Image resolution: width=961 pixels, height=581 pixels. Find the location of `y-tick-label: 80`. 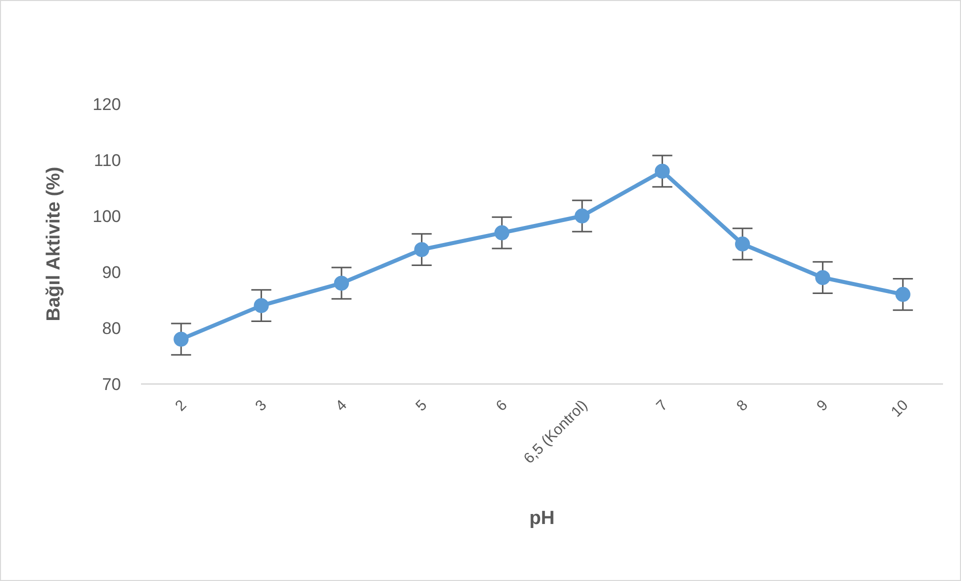

y-tick-label: 80 is located at coordinates (111, 328).